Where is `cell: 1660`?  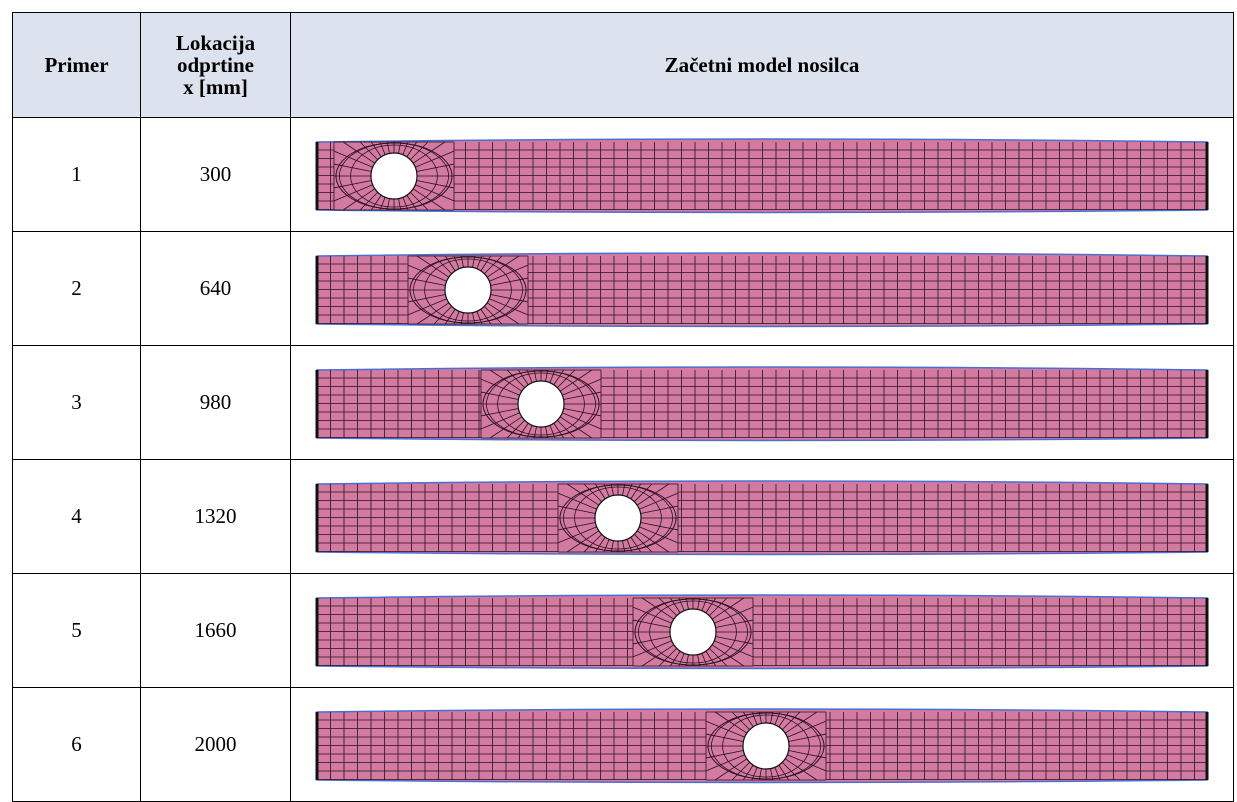
cell: 1660 is located at coordinates (215, 630).